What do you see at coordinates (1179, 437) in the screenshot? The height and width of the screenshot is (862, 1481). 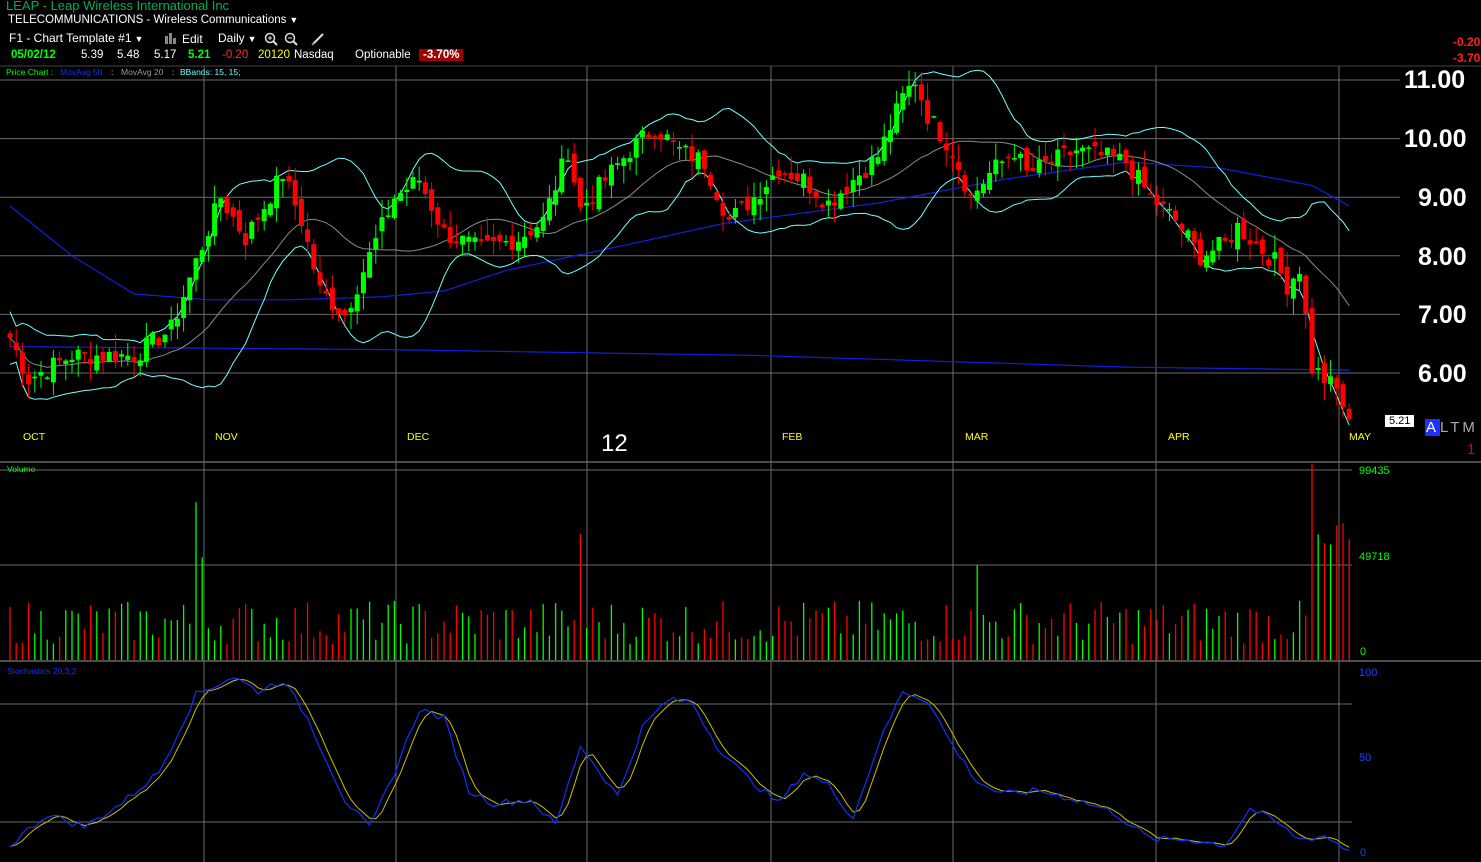 I see `month-label: APR` at bounding box center [1179, 437].